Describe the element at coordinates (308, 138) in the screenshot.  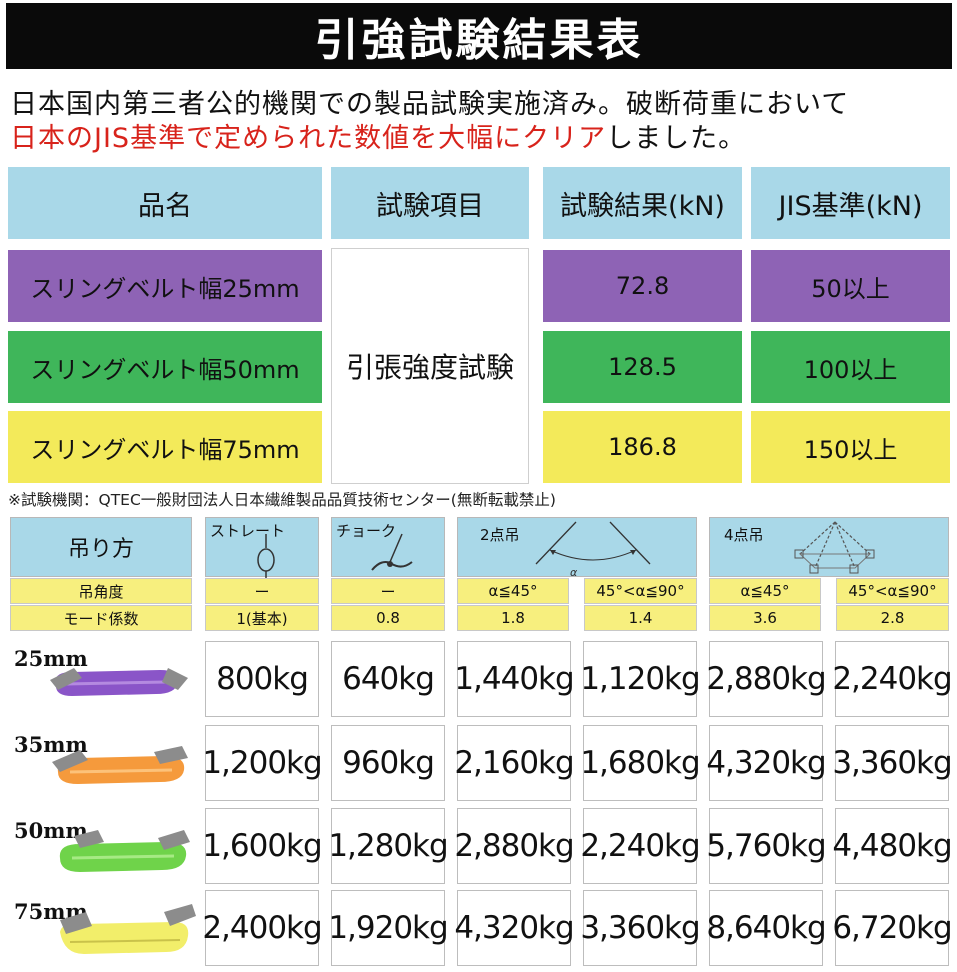
I see `intro-highlight: 日本のJIS基準で定められた数値を大幅にクリア` at that location.